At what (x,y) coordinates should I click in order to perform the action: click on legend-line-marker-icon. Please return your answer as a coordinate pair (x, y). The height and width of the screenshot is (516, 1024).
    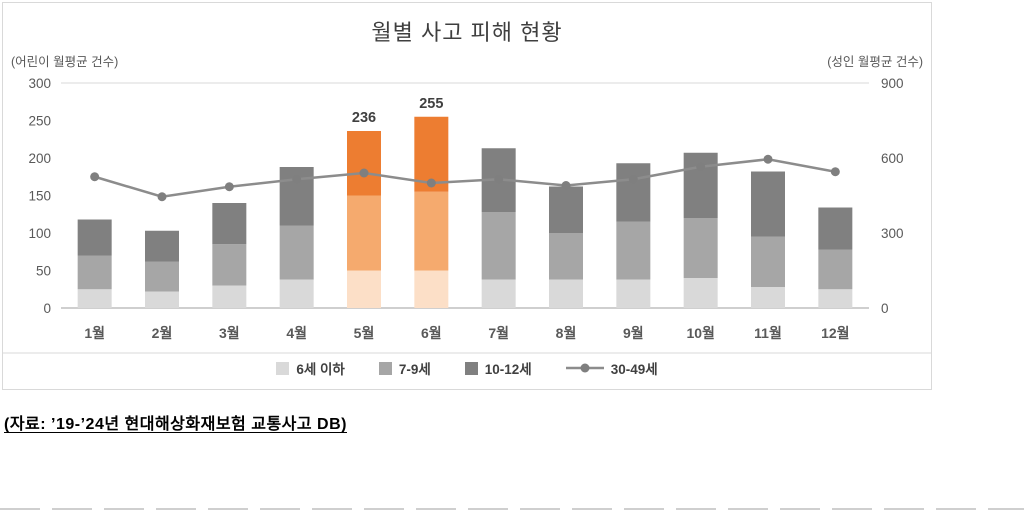
    Looking at the image, I should click on (584, 368).